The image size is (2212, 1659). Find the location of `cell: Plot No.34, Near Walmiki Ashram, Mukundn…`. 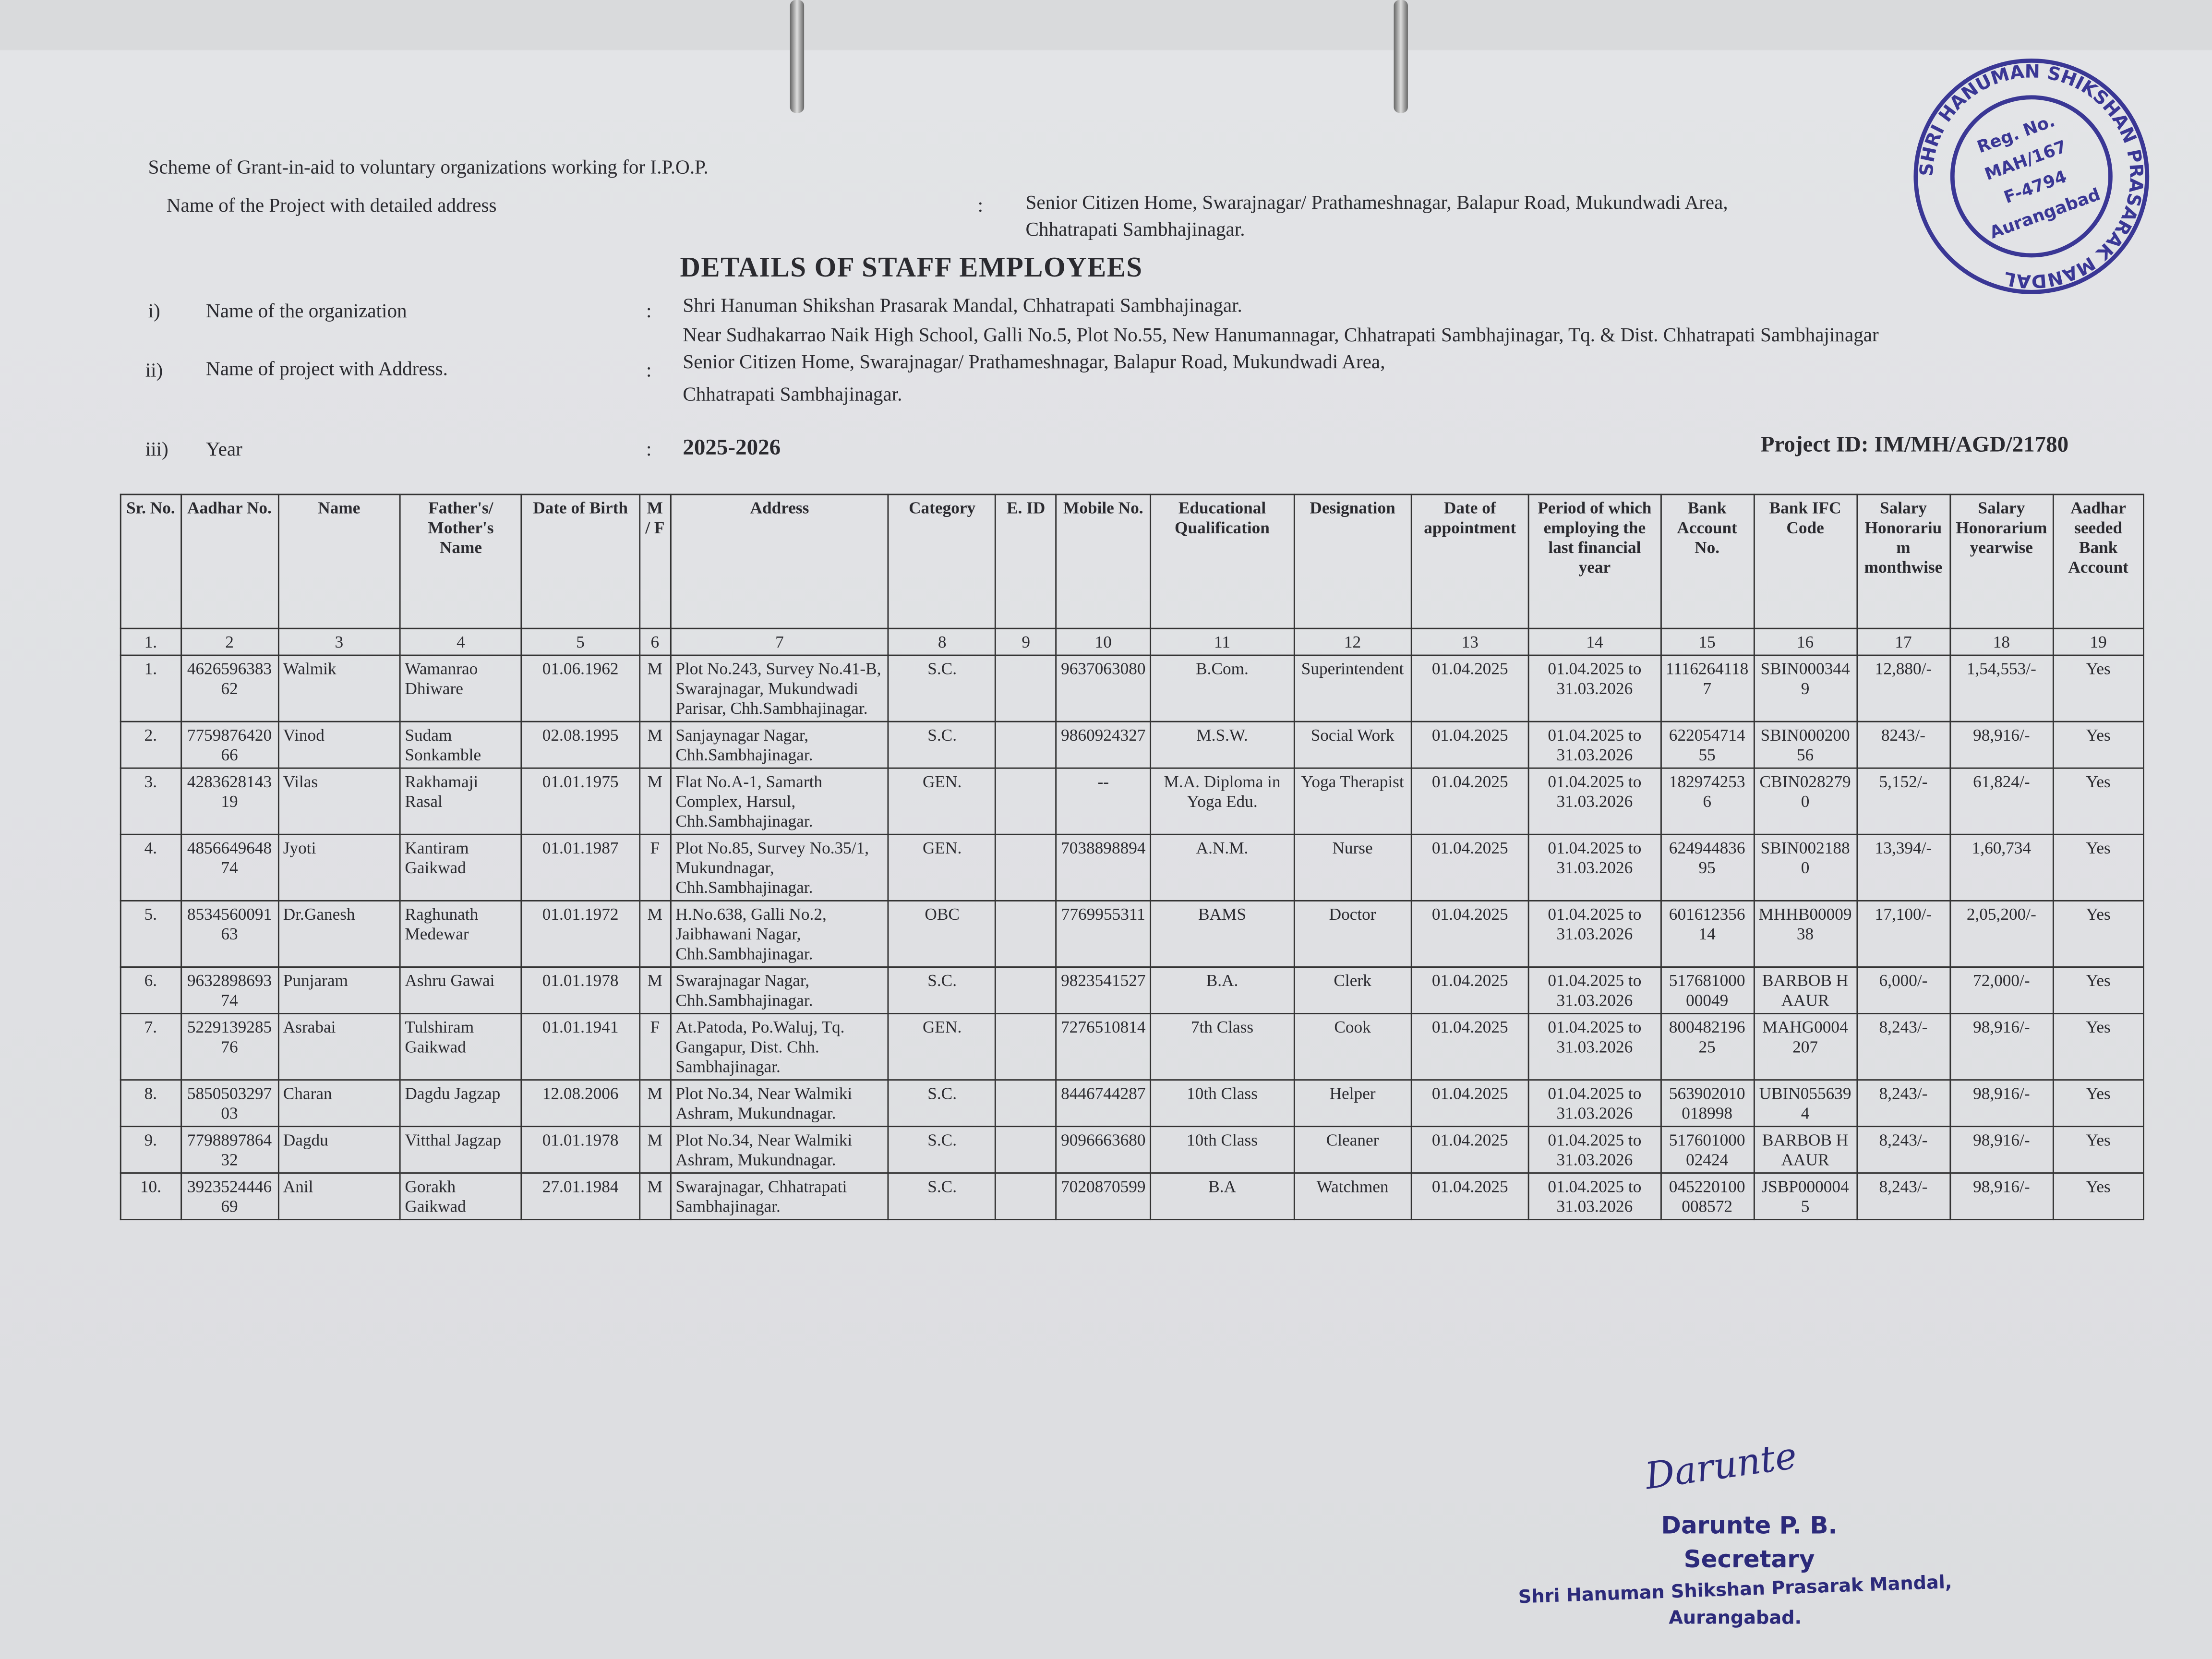

cell: Plot No.34, Near Walmiki Ashram, Mukundn… is located at coordinates (780, 1150).